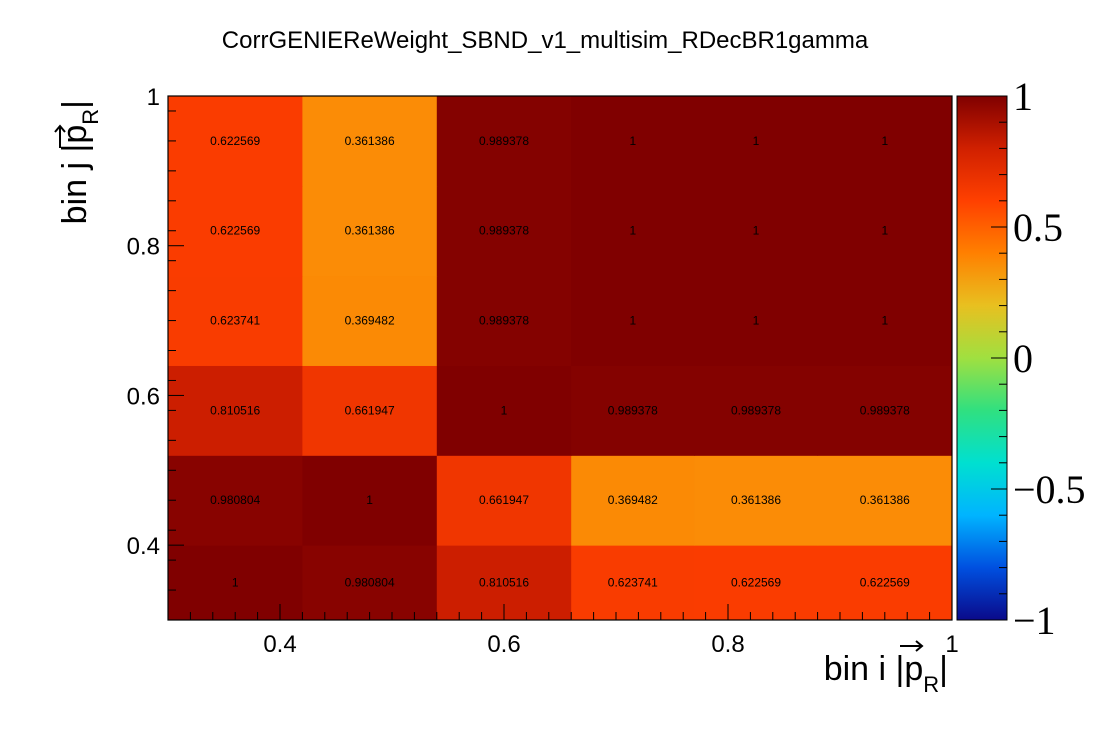 This screenshot has width=1120, height=740. I want to click on x-axis-label-text: bin i |, so click(864, 669).